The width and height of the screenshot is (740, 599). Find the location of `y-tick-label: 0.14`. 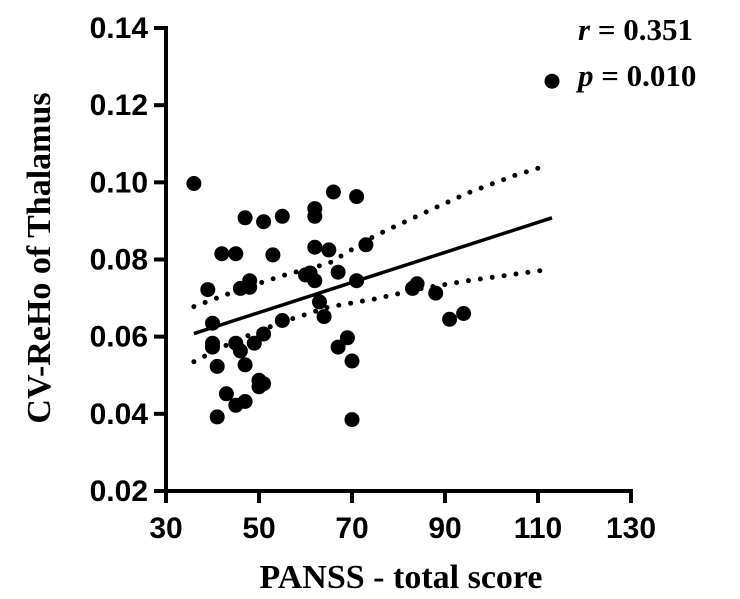

y-tick-label: 0.14 is located at coordinates (119, 28).